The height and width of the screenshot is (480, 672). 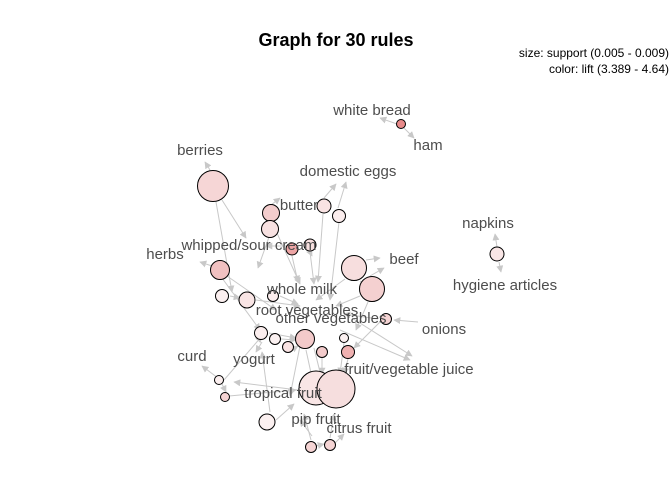 What do you see at coordinates (307, 310) in the screenshot?
I see `item-label: root vegetables` at bounding box center [307, 310].